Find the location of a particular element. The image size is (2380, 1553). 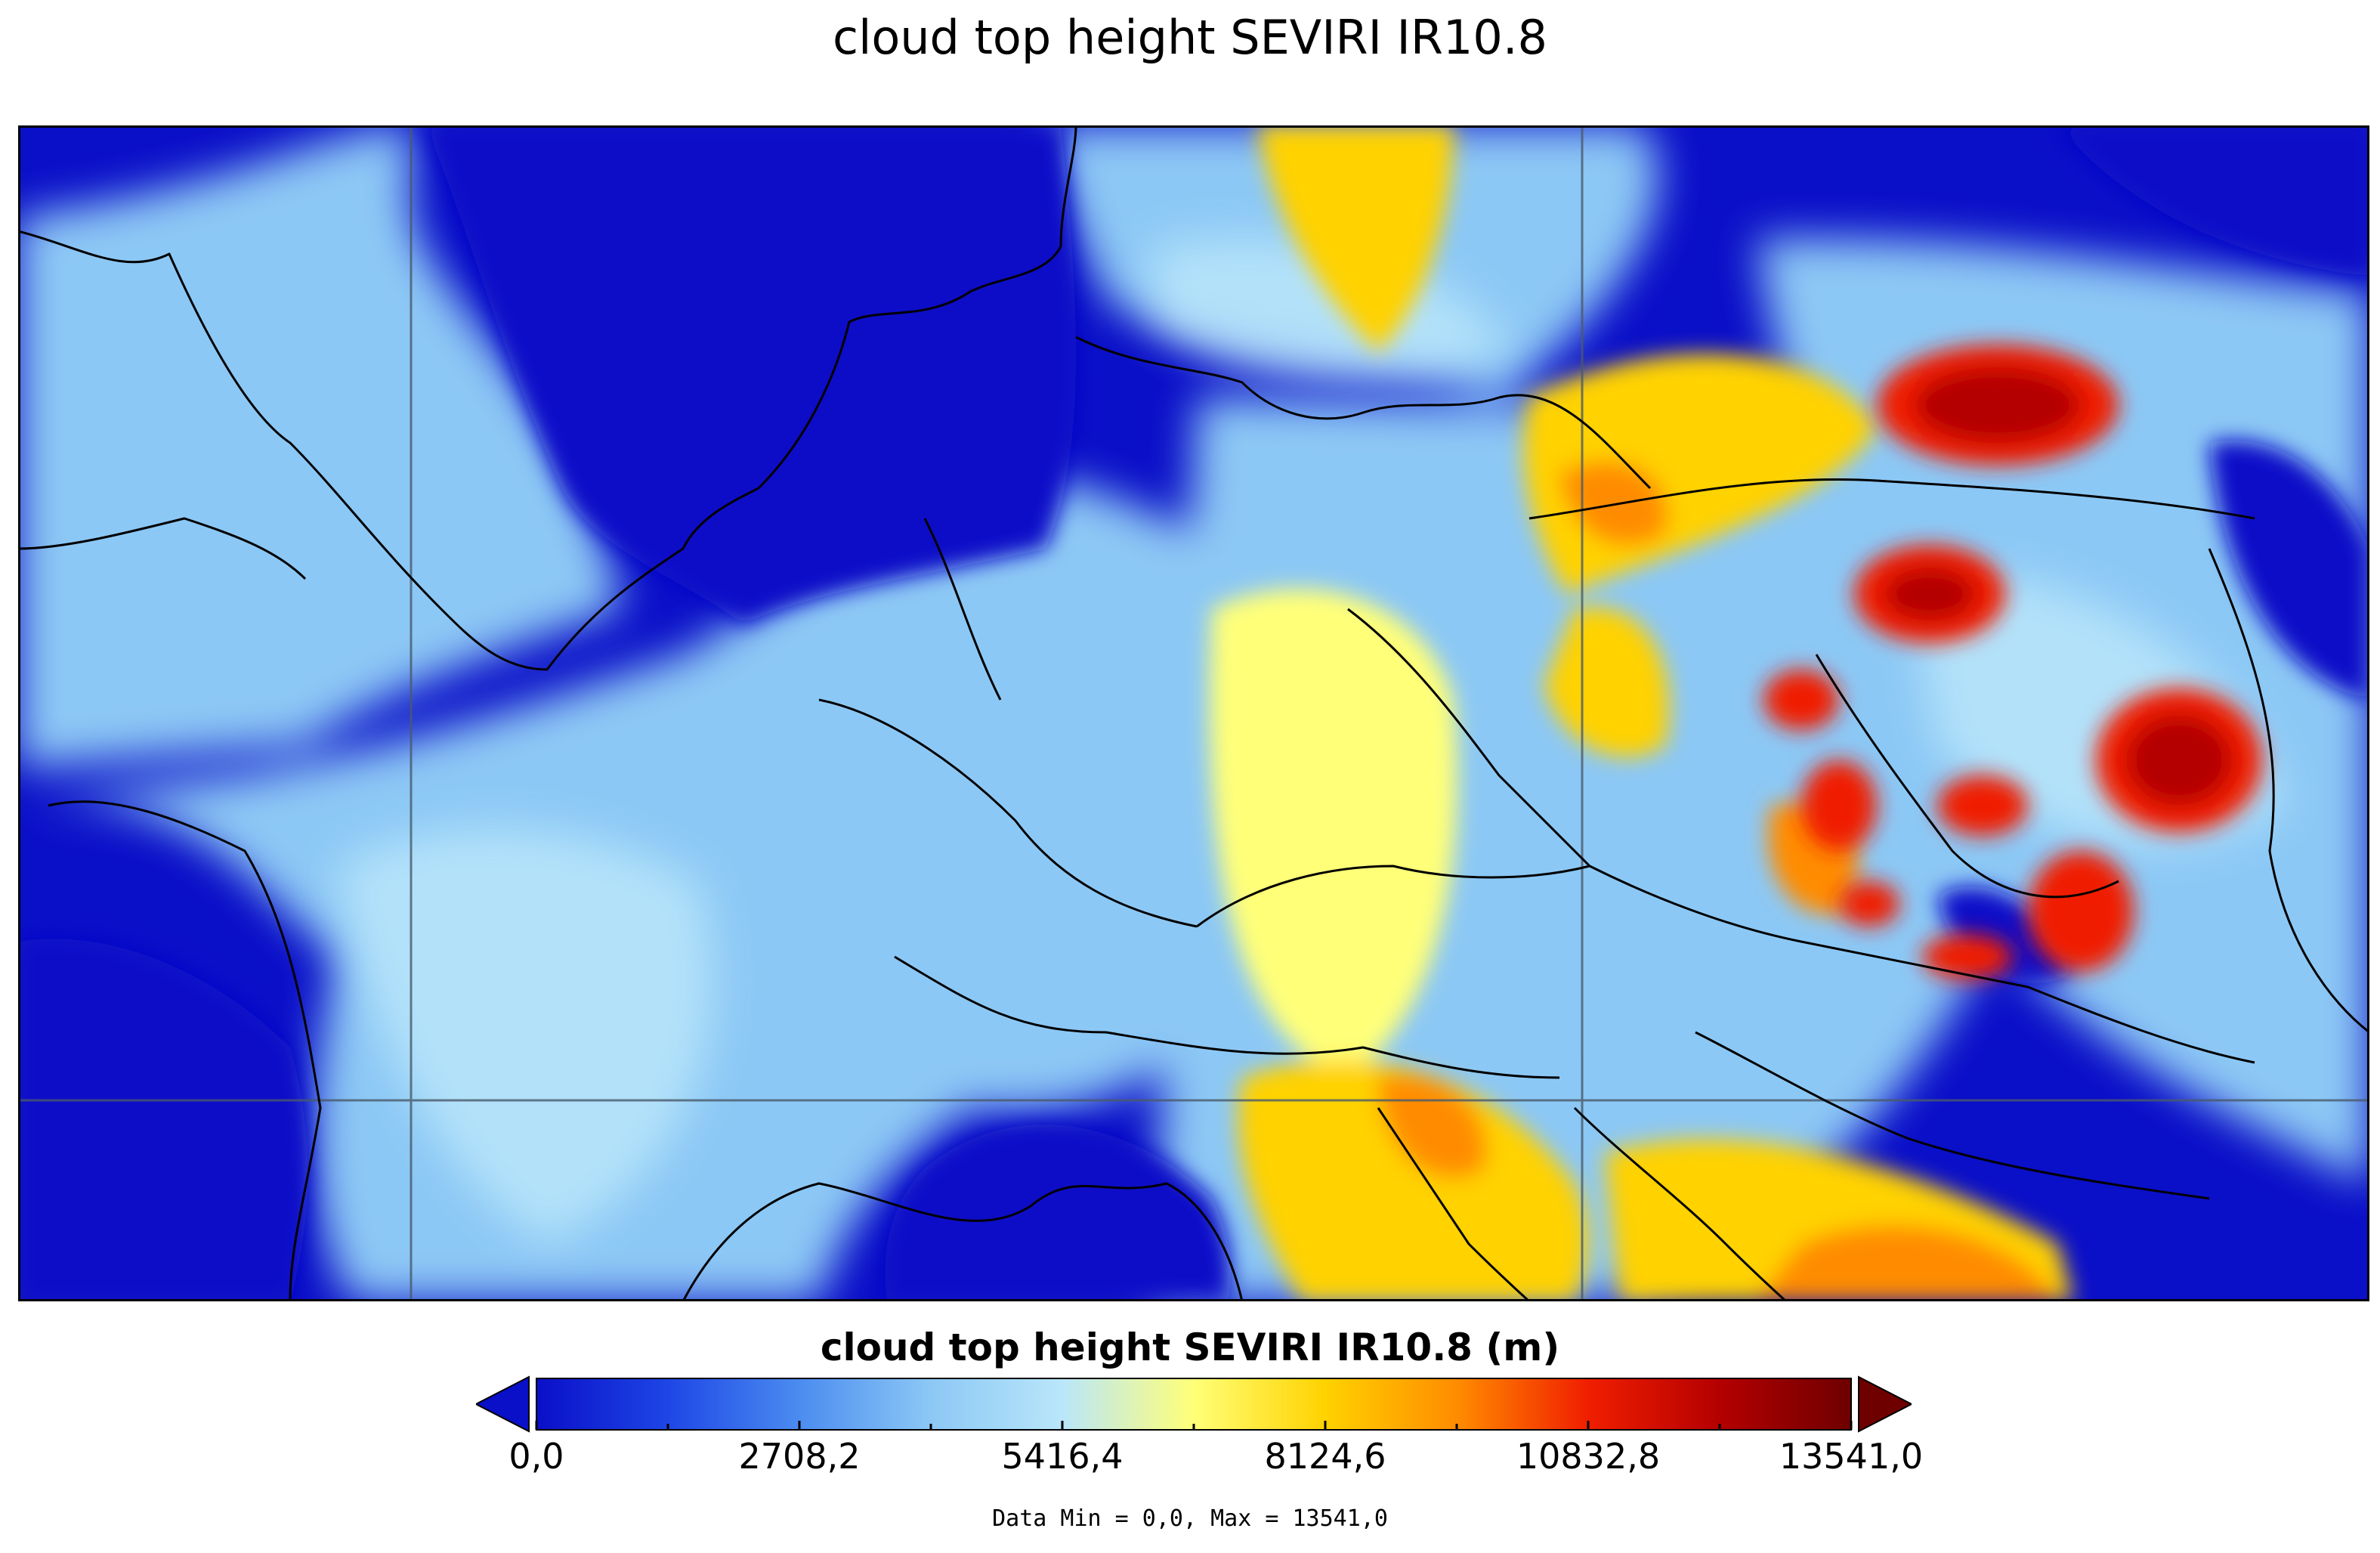

colorbar-title: cloud top height SEVIRI IR10.8 (m) is located at coordinates (1190, 1347).